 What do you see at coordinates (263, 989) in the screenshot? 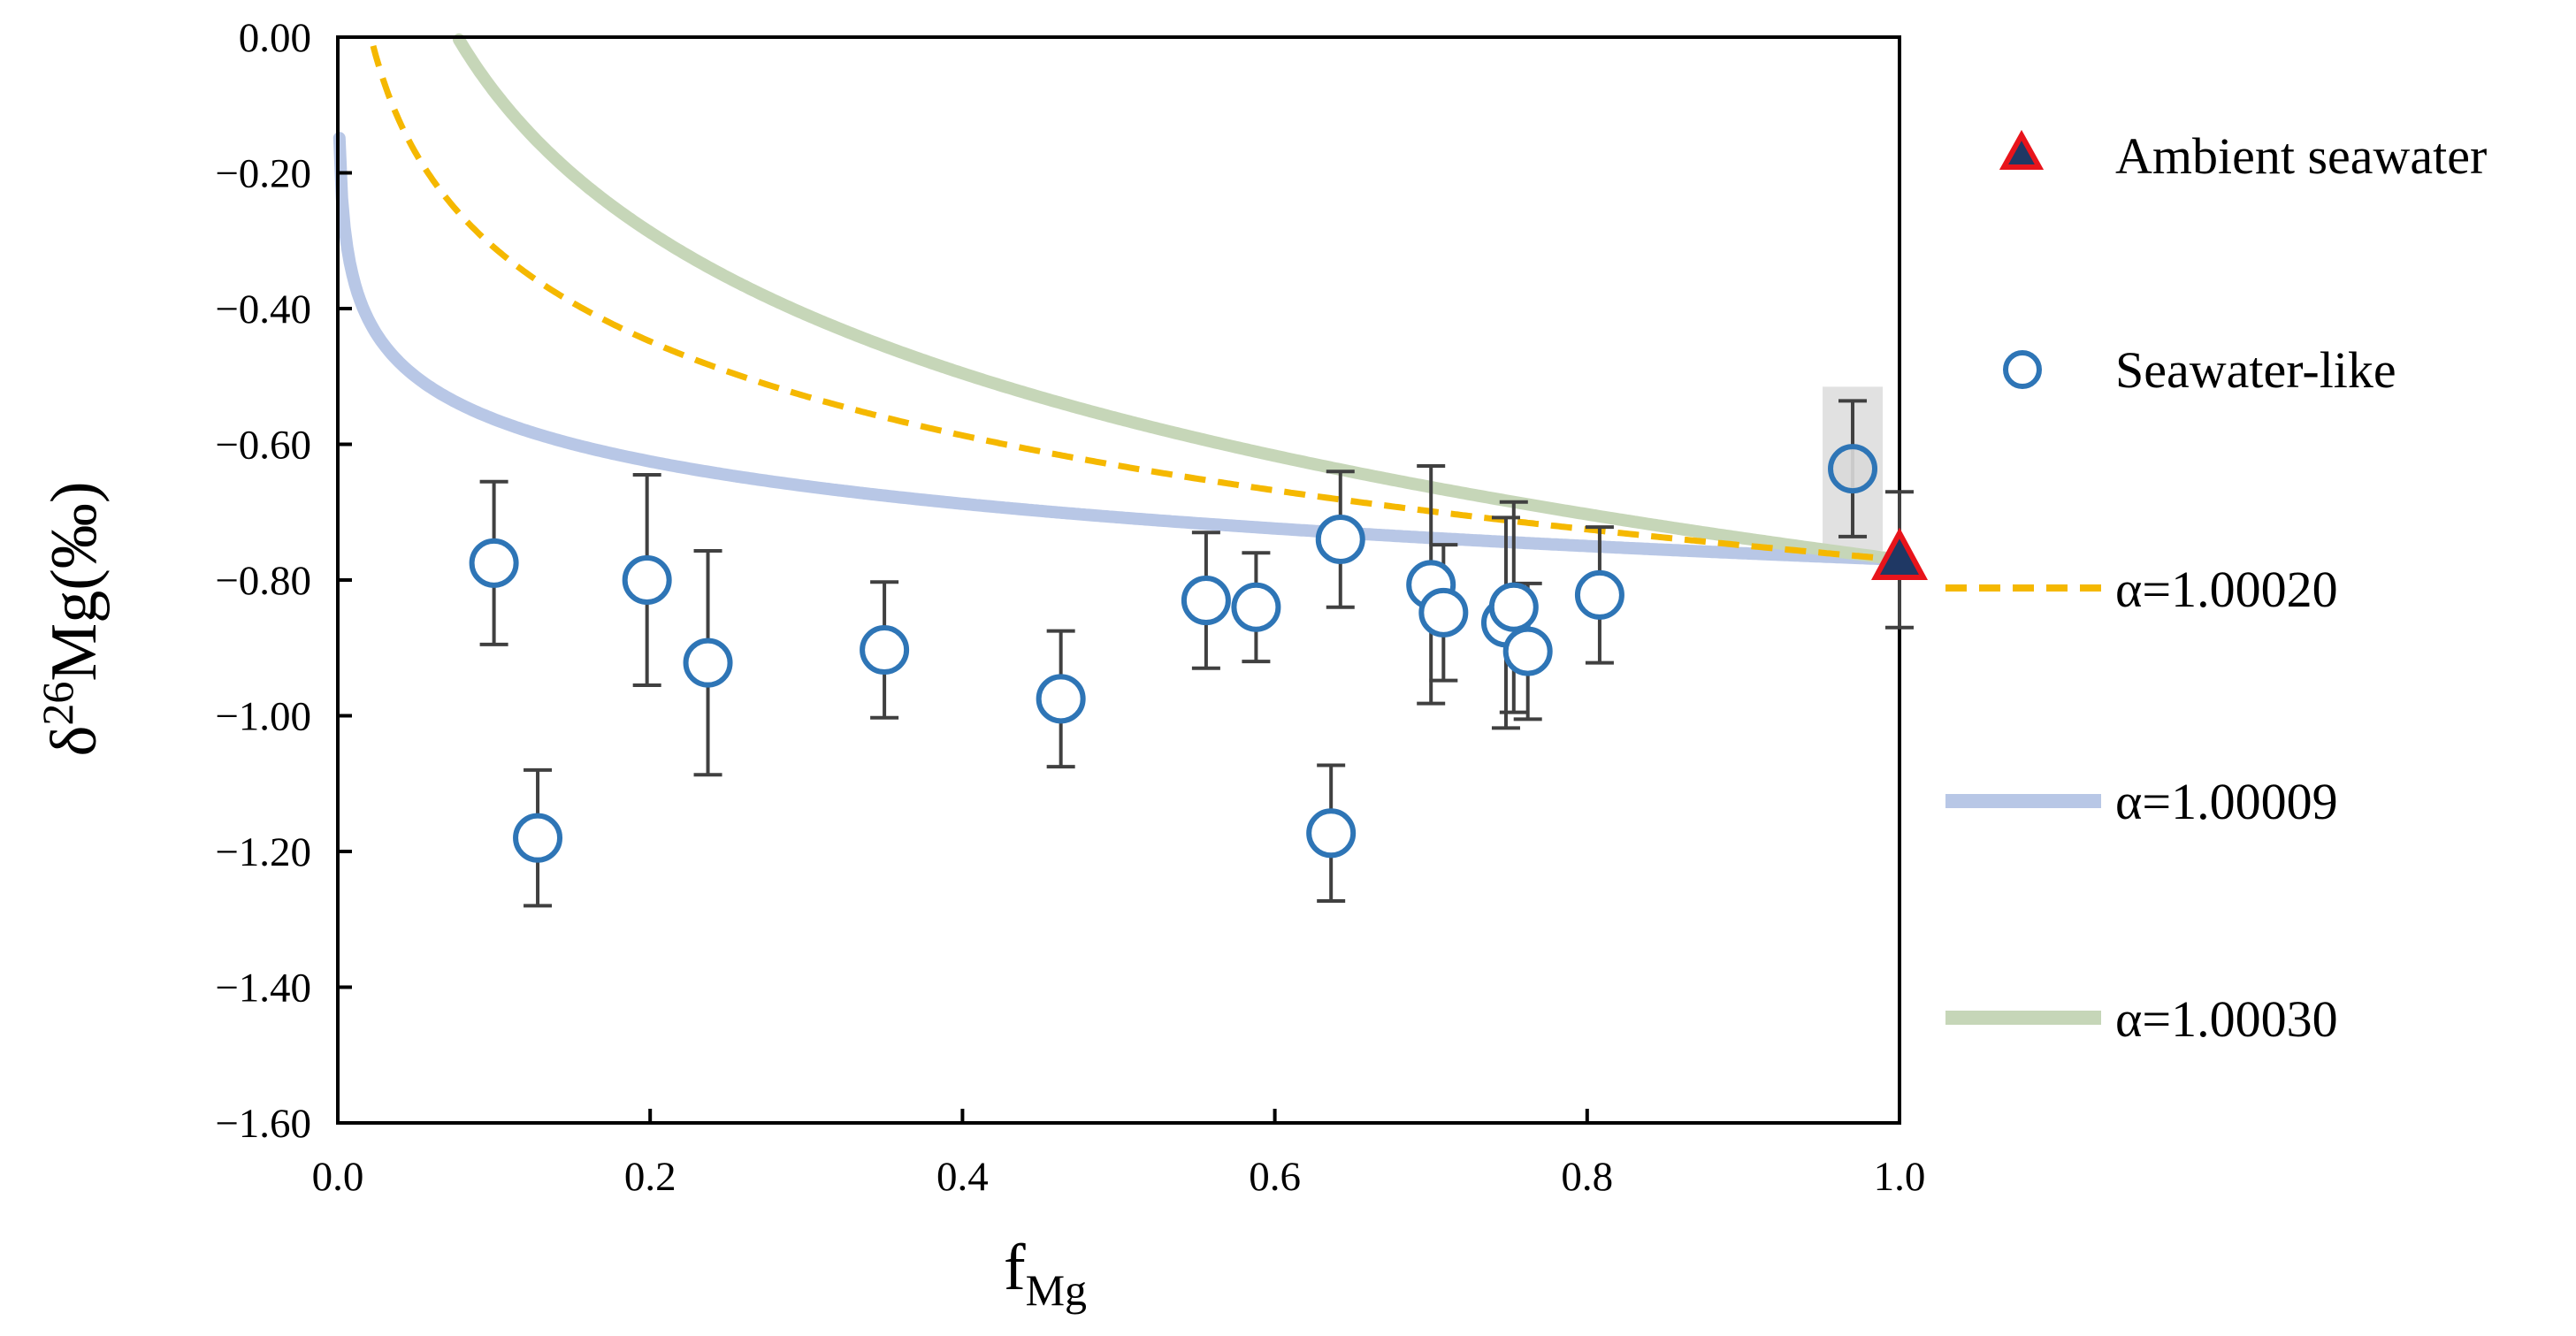
I see `y-tick-label: −1.40` at bounding box center [263, 989].